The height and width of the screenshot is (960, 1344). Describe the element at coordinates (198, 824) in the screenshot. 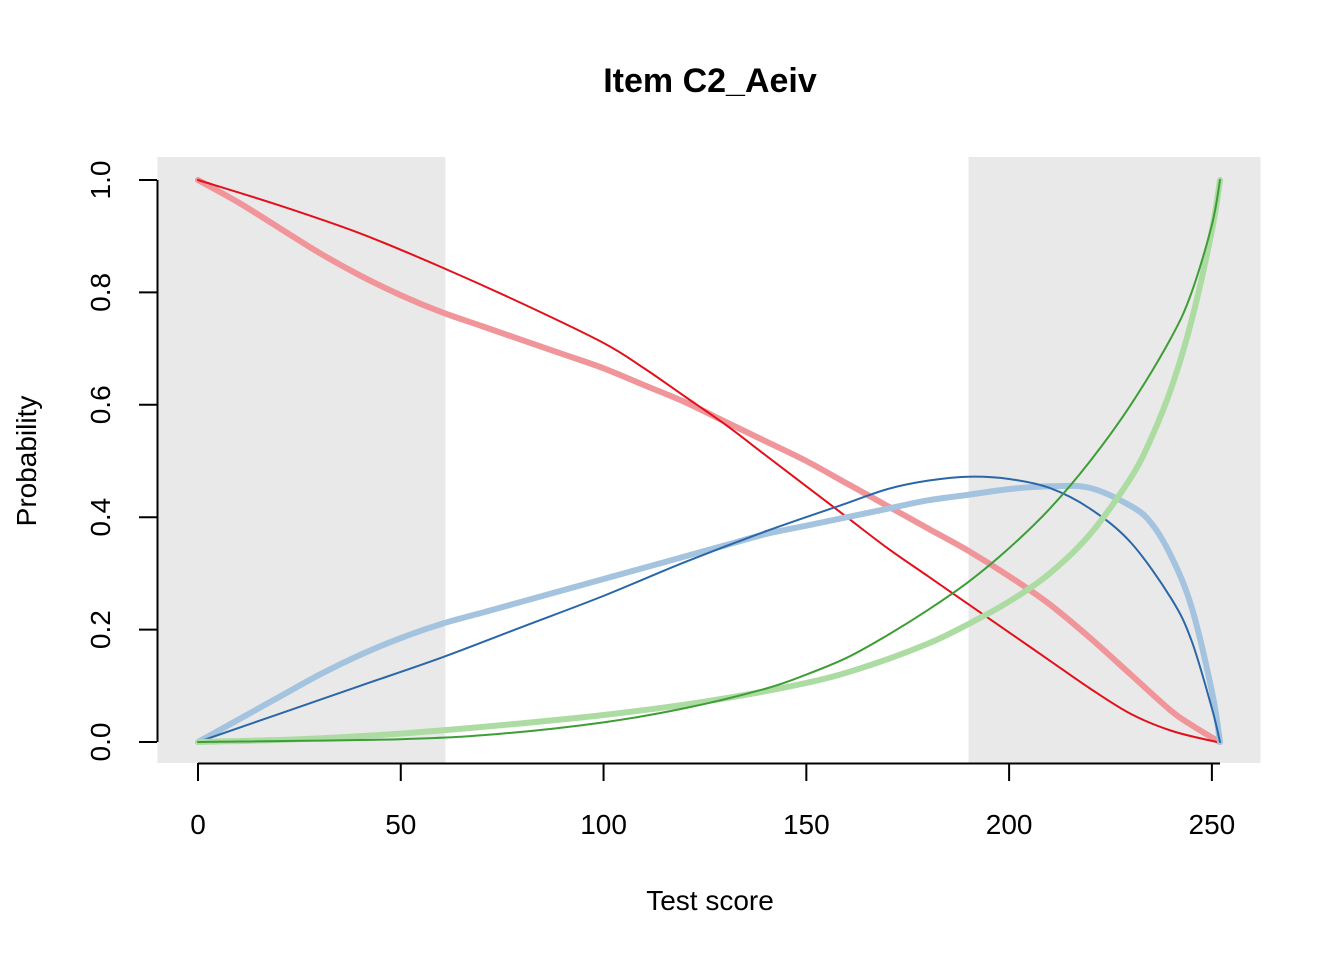

I see `x-tick-label-0: 0` at that location.